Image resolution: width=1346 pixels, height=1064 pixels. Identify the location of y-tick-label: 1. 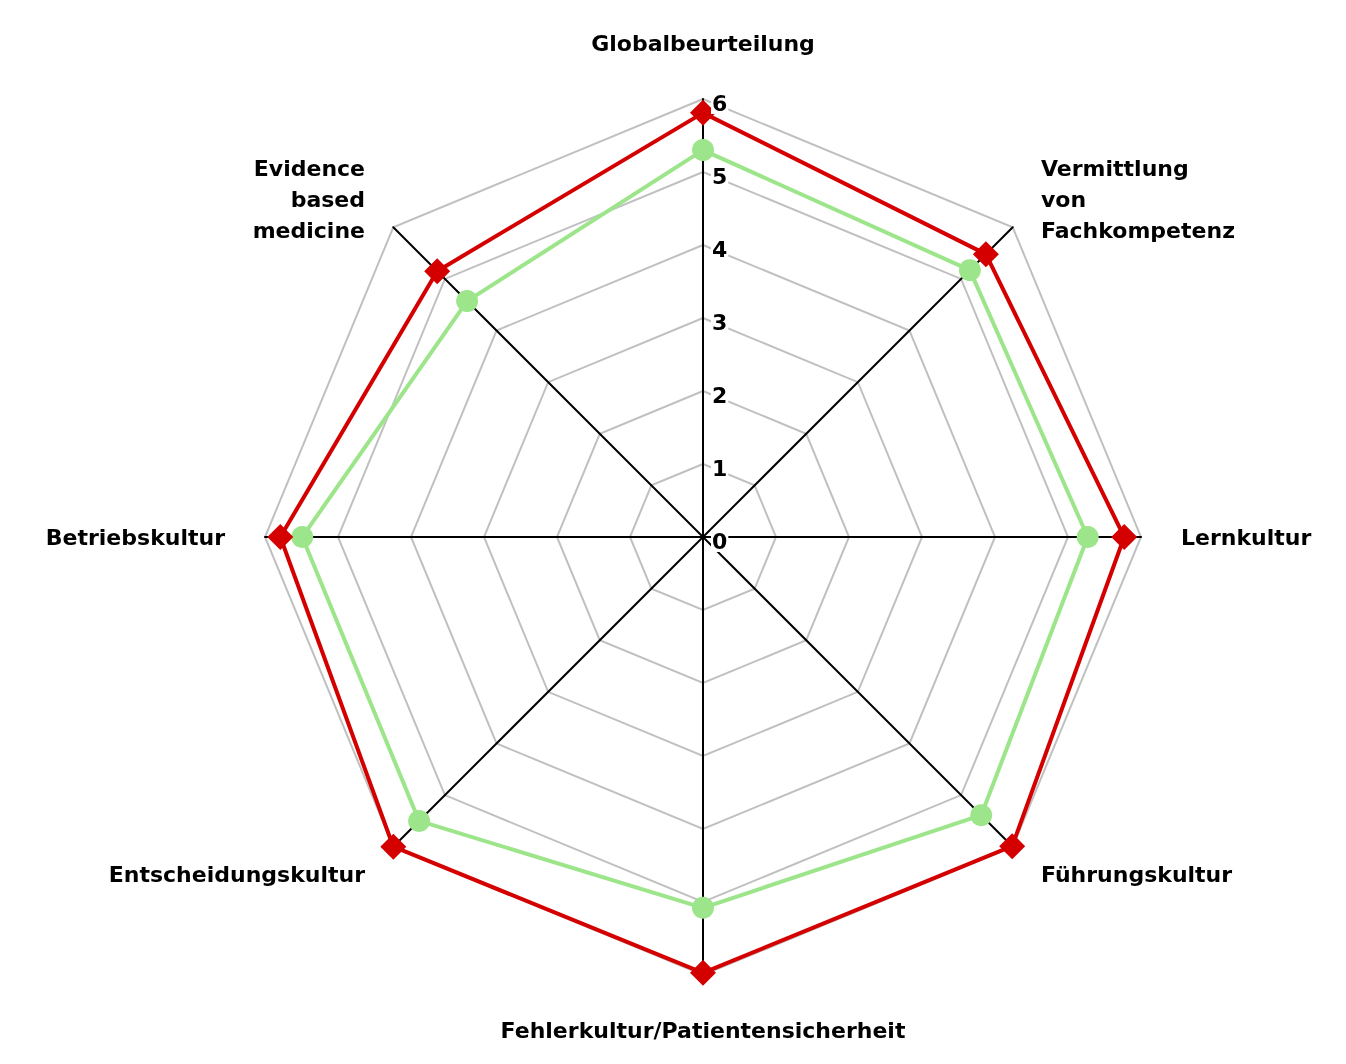
(720, 468).